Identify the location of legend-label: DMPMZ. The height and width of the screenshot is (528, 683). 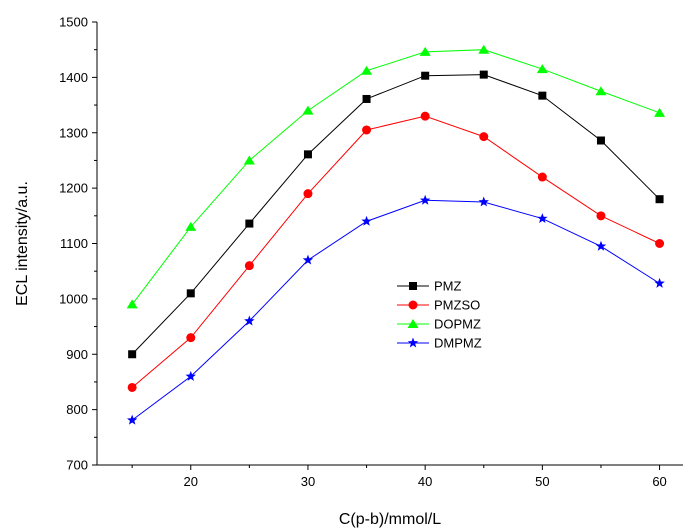
(458, 343).